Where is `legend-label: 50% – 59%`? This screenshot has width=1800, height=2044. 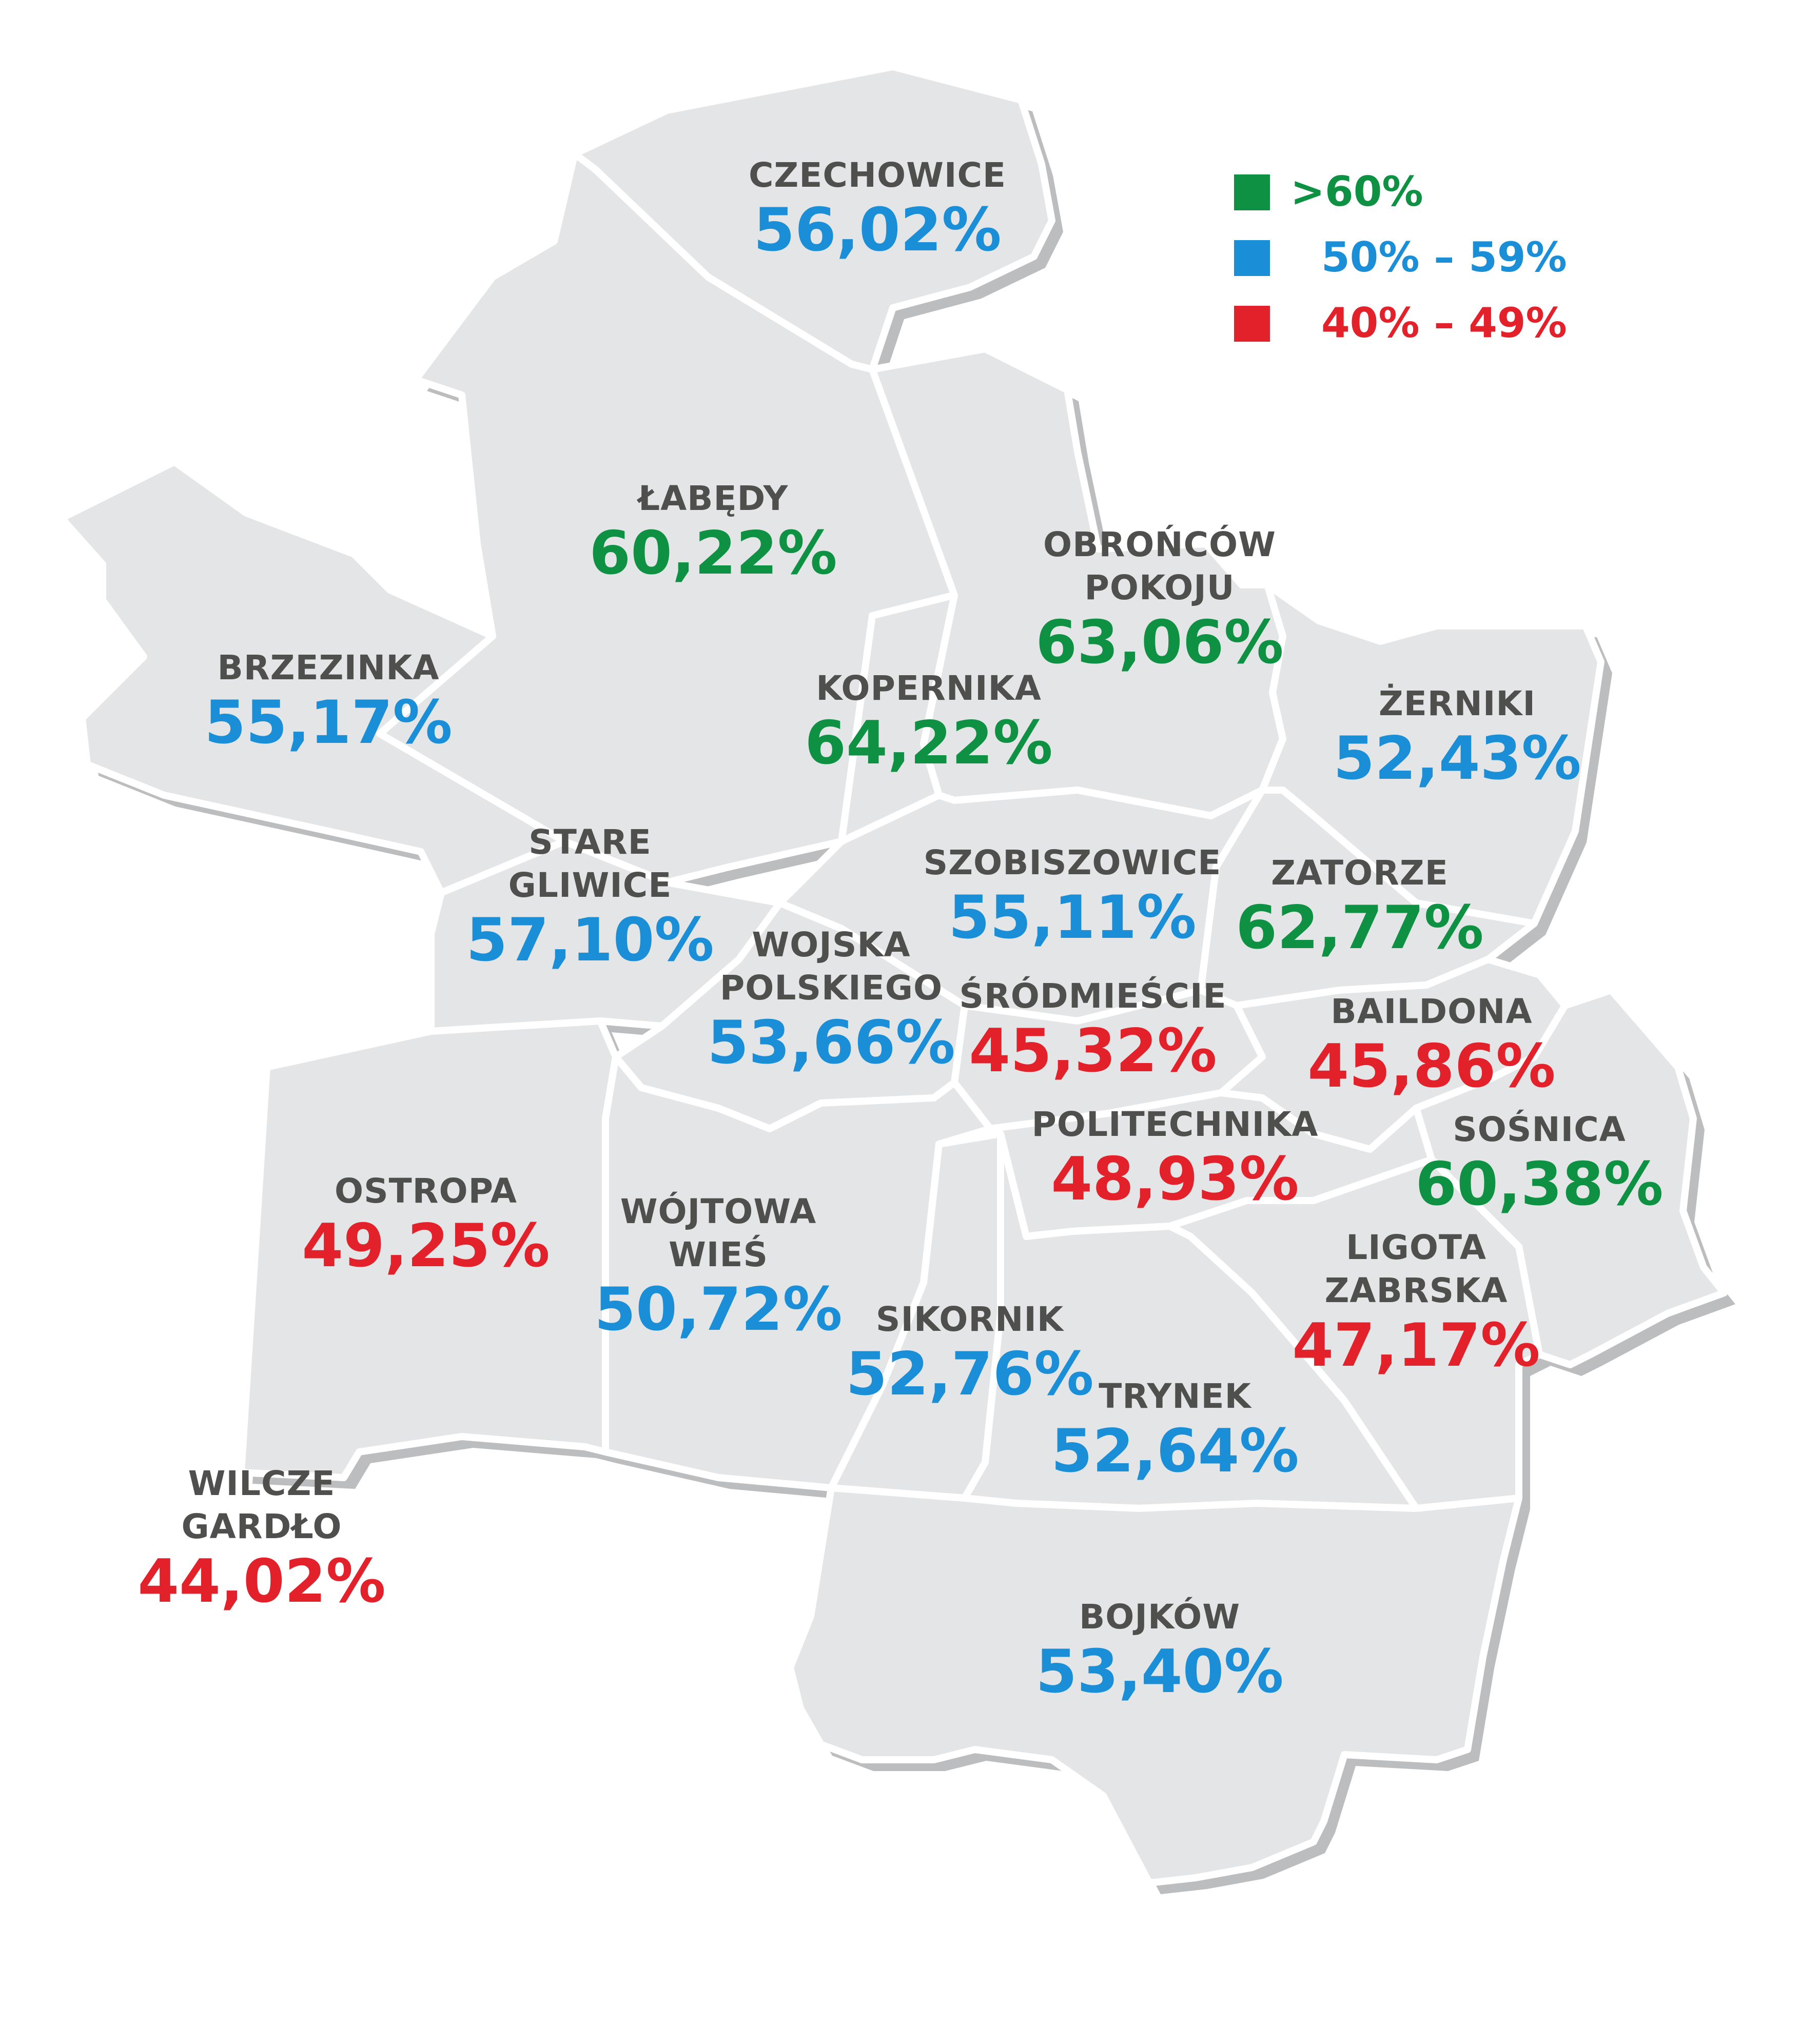 legend-label: 50% – 59% is located at coordinates (1444, 257).